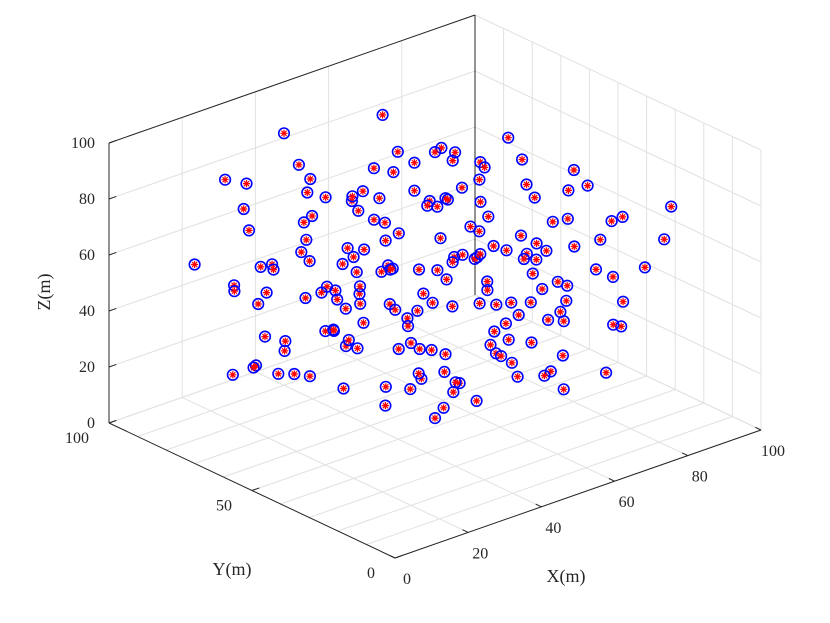 Image resolution: width=830 pixels, height=623 pixels. What do you see at coordinates (87, 255) in the screenshot?
I see `z-tick-label: 60` at bounding box center [87, 255].